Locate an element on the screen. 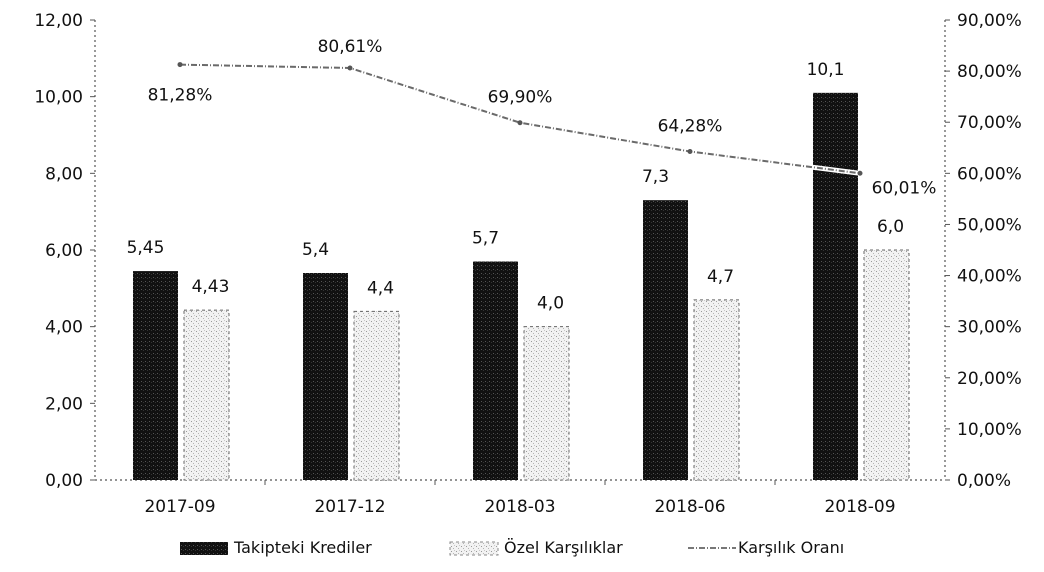 This screenshot has width=1044, height=572. data-label-takipteki-krediler: 5,4 is located at coordinates (315, 250).